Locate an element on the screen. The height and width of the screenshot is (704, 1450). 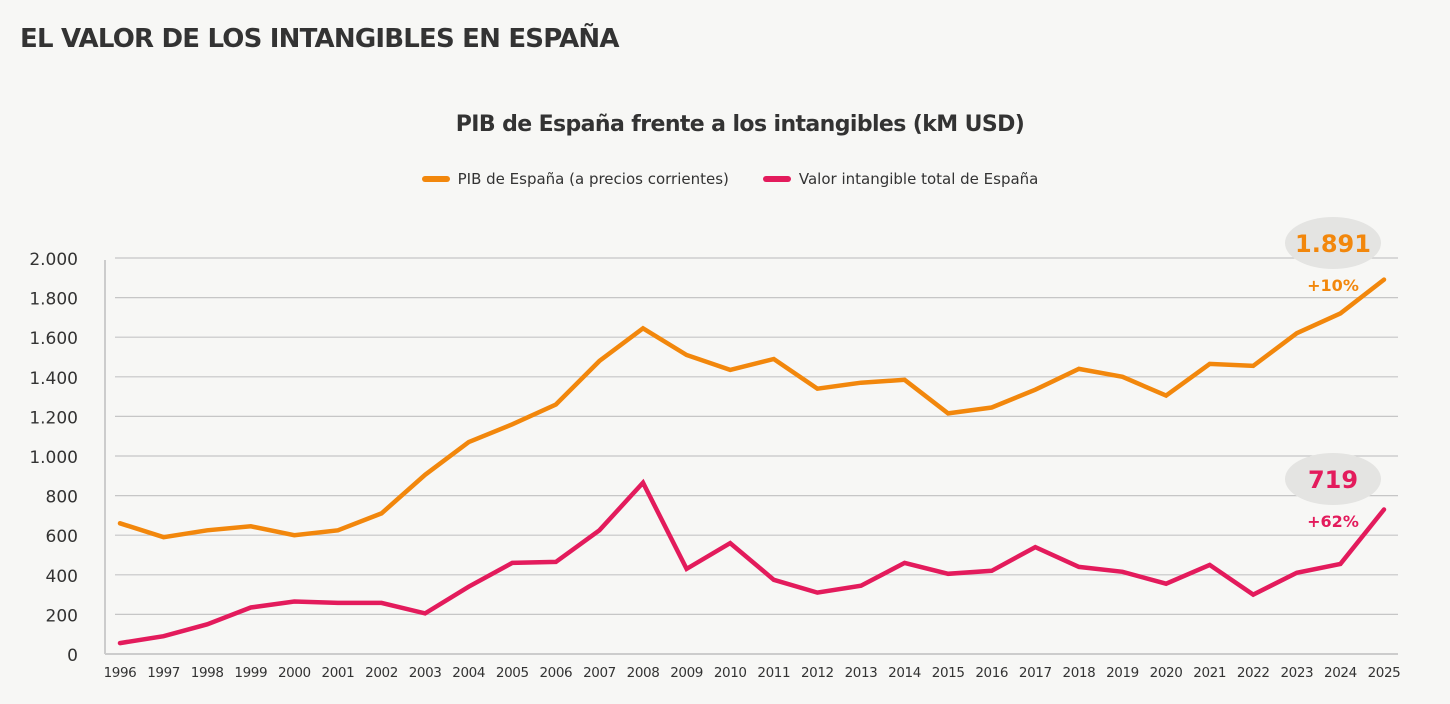
x-tick-label: 2006 is located at coordinates (555, 673).